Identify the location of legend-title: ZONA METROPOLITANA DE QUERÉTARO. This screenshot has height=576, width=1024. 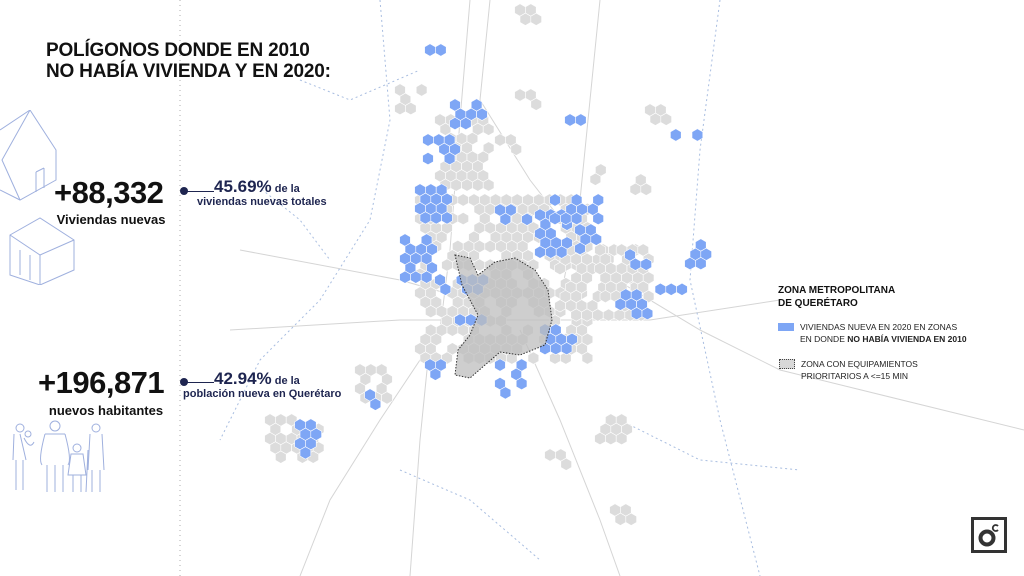
(837, 297).